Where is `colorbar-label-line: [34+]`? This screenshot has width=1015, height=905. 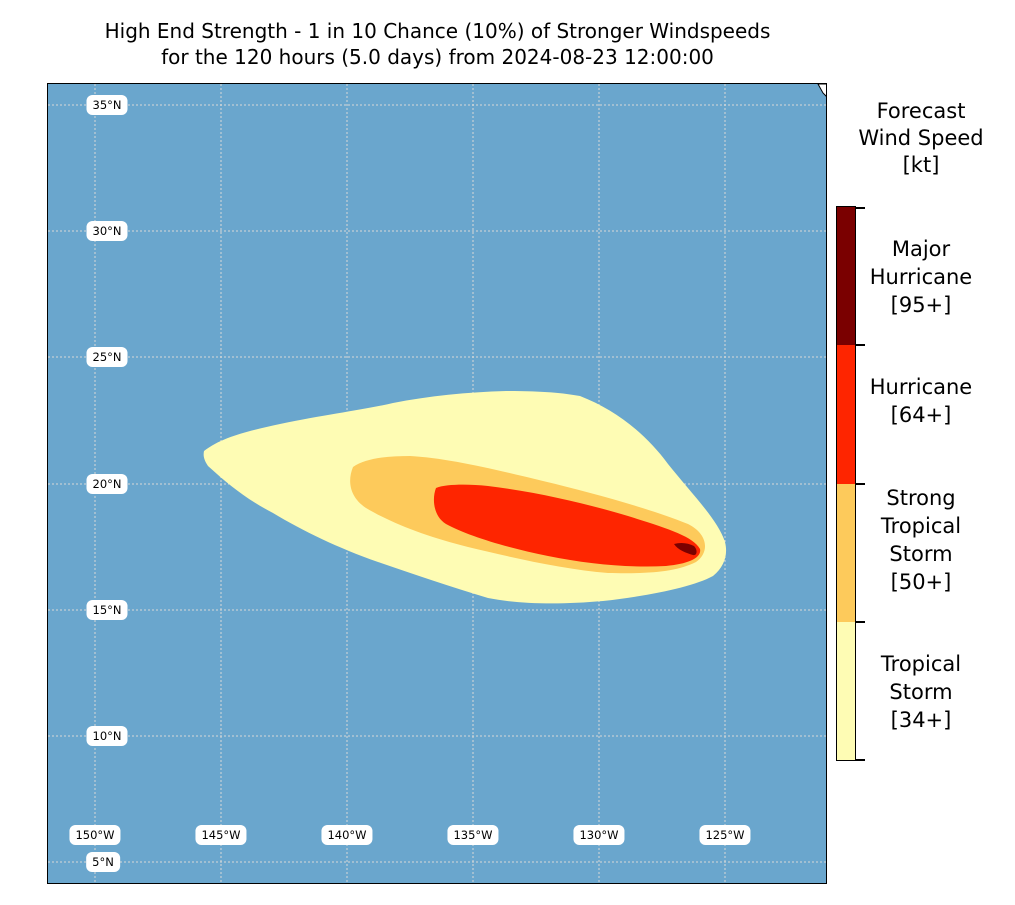
colorbar-label-line: [34+] is located at coordinates (921, 720).